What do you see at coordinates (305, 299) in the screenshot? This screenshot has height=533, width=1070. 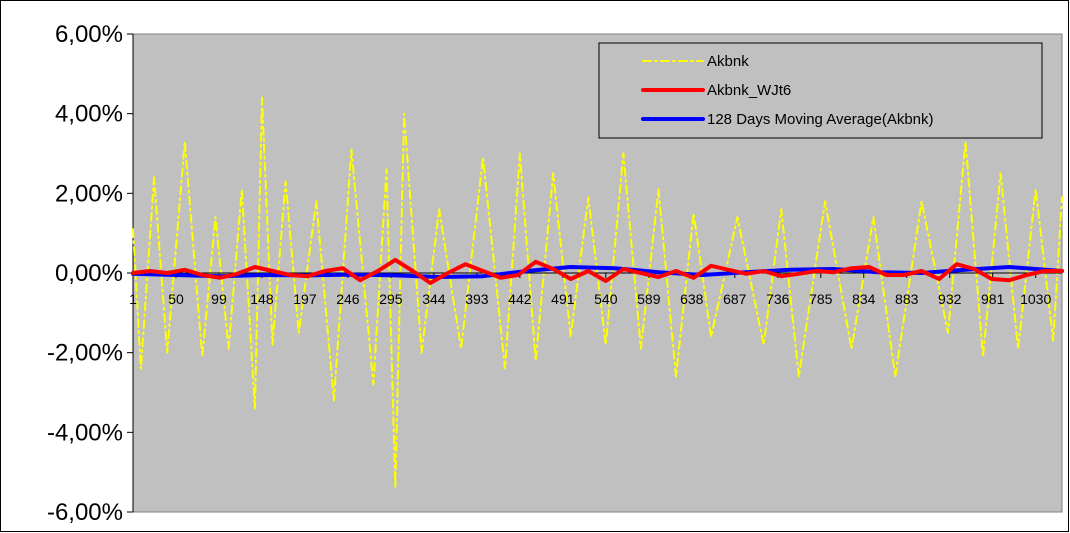 I see `x-tick-label: 197` at bounding box center [305, 299].